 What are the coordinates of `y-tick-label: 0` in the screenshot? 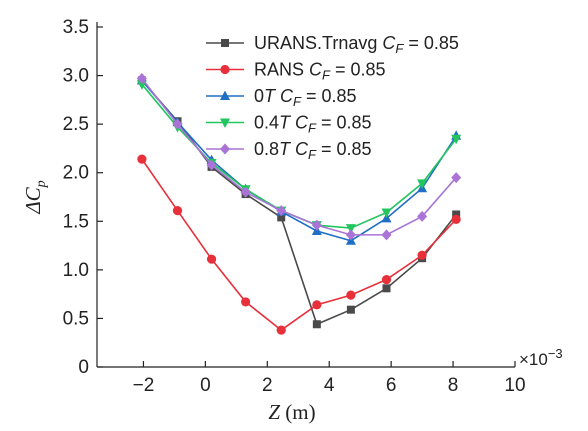 It's located at (83, 367).